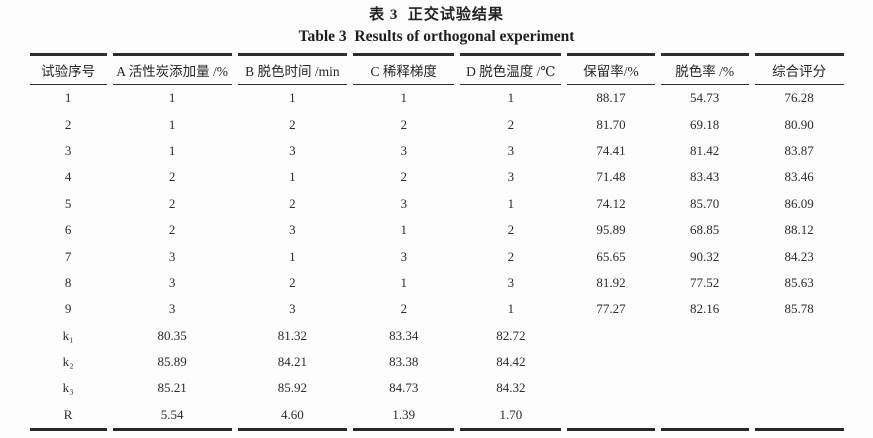 Image resolution: width=873 pixels, height=438 pixels. What do you see at coordinates (799, 98) in the screenshot?
I see `table-cell: 76.28` at bounding box center [799, 98].